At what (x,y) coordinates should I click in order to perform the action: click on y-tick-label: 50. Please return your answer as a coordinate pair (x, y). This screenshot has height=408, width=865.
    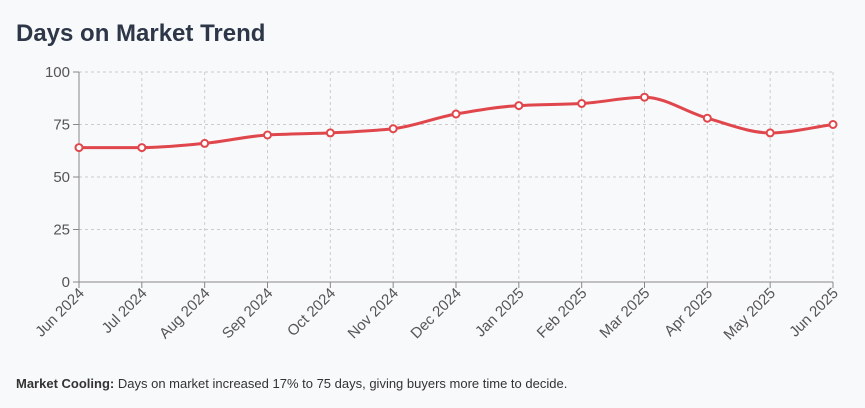
    Looking at the image, I should click on (61, 177).